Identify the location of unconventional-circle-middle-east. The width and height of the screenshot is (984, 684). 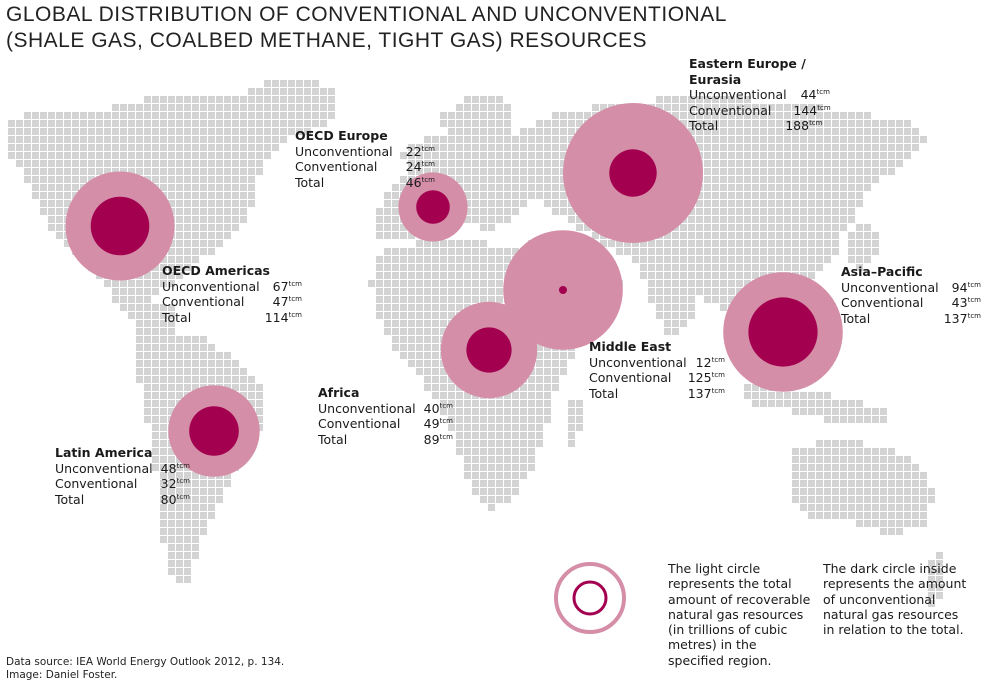
(563, 290).